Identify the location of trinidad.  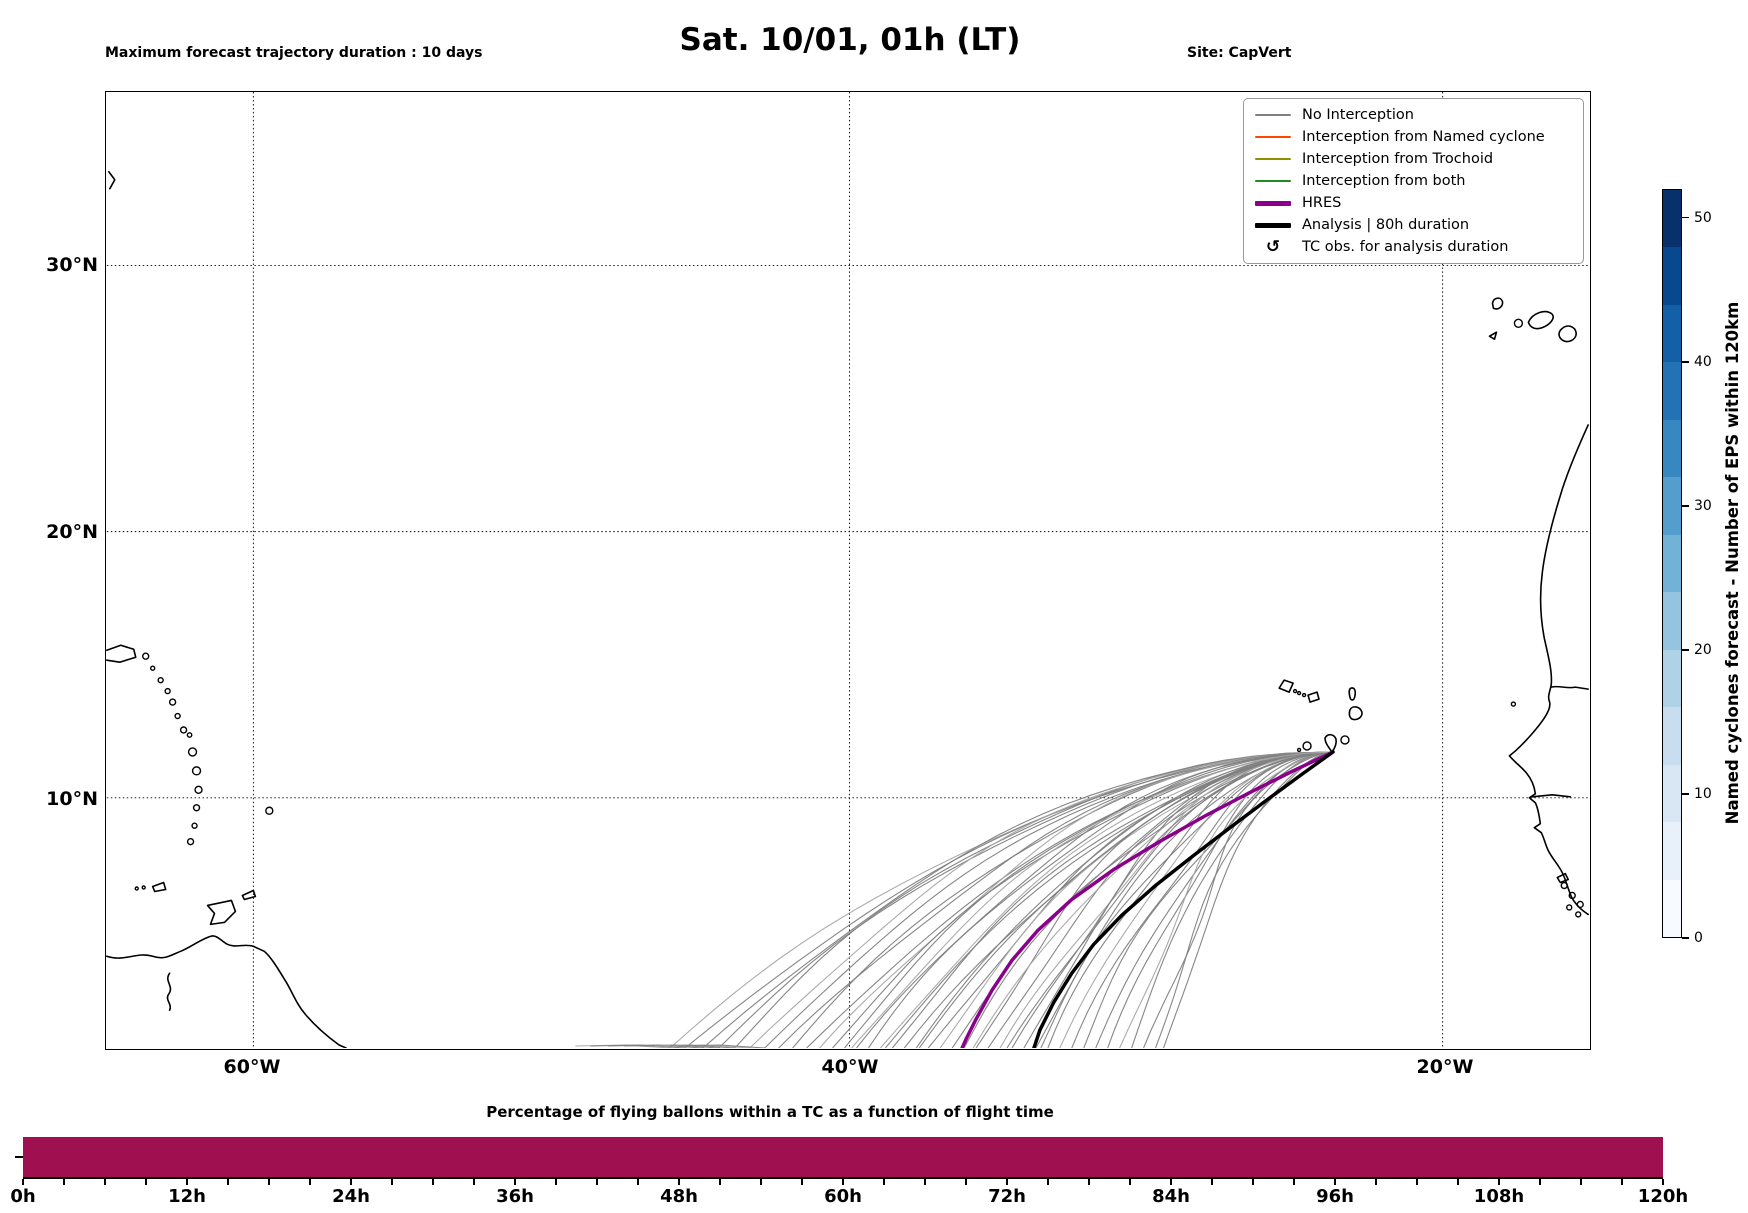
(221, 912).